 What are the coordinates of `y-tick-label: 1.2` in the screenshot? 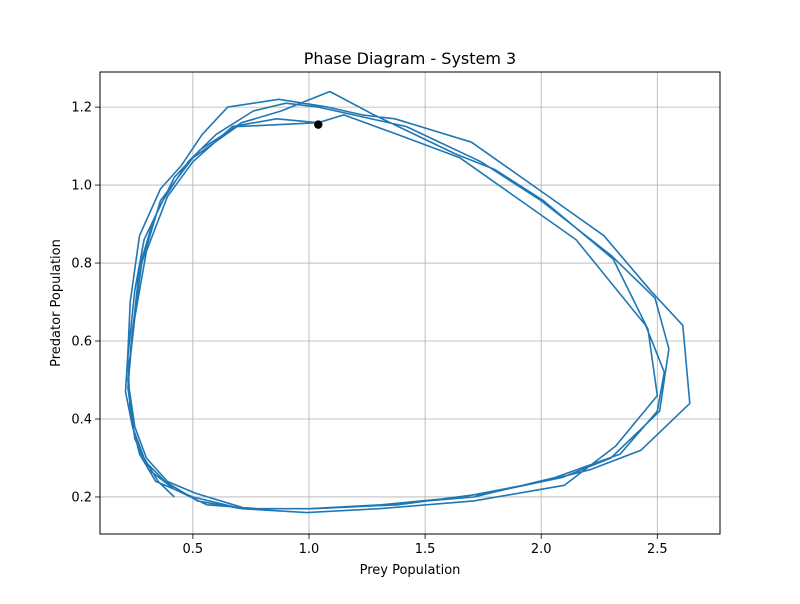 It's located at (81, 108).